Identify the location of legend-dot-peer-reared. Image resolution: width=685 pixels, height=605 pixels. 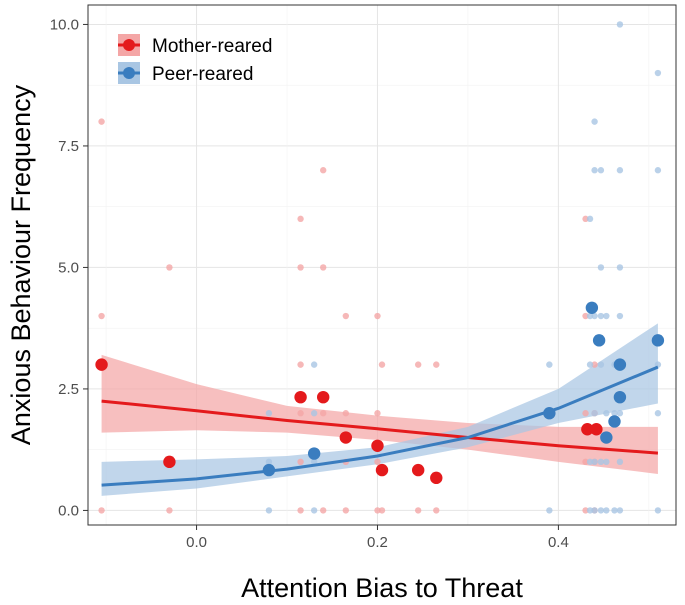
(129, 73).